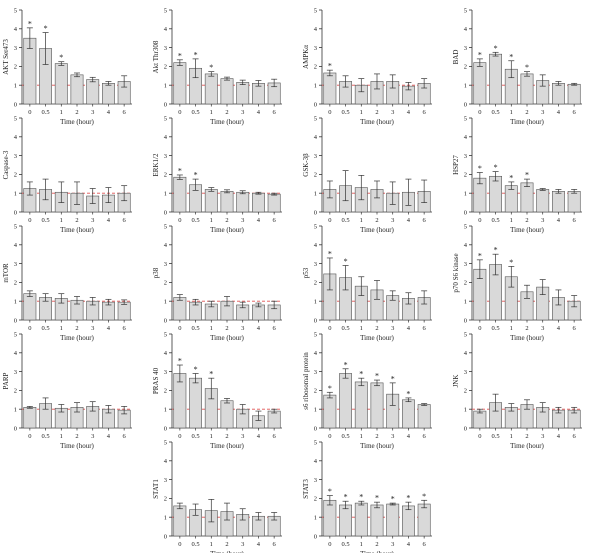  I want to click on y-axis-title: BAD, so click(456, 57).